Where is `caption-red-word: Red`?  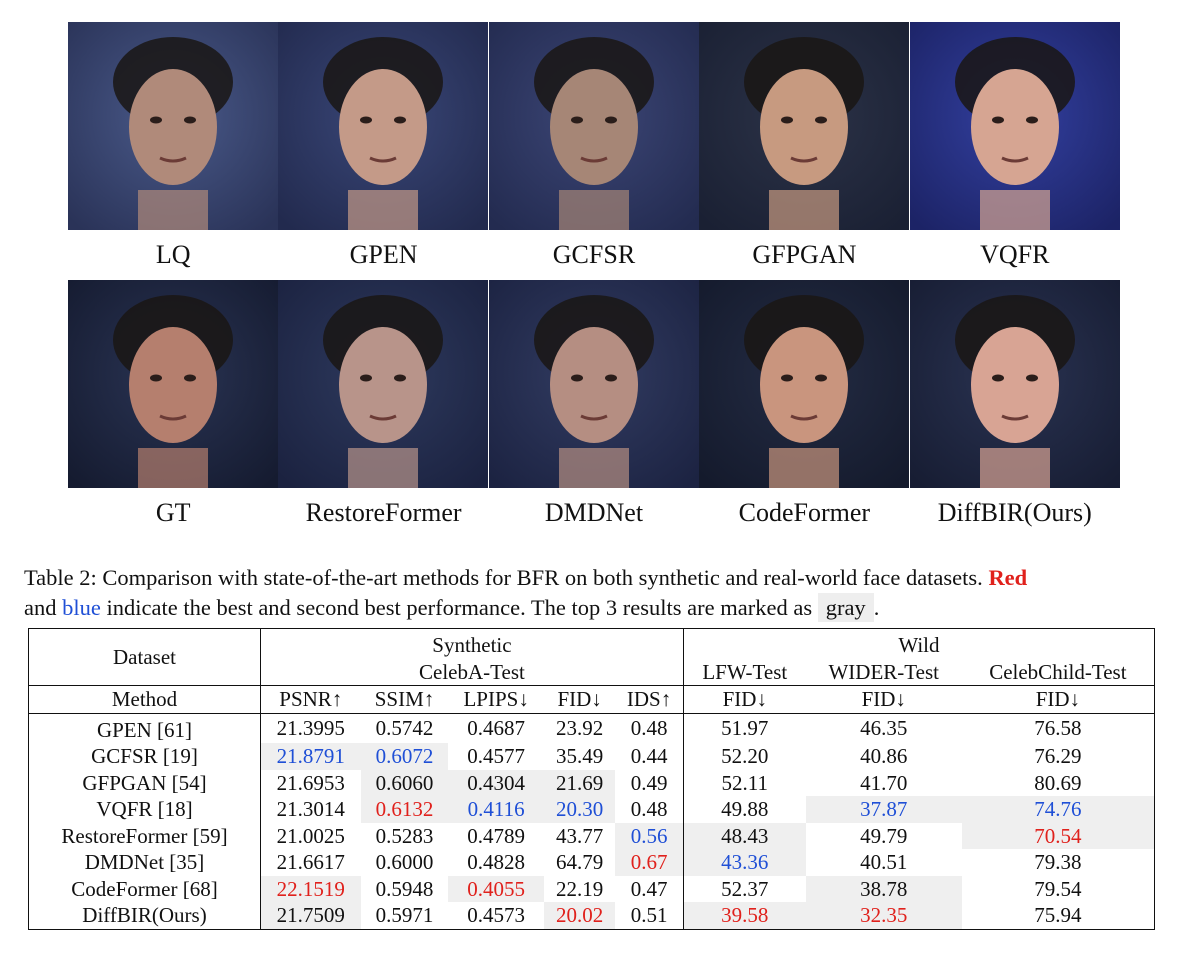
caption-red-word: Red is located at coordinates (1008, 577).